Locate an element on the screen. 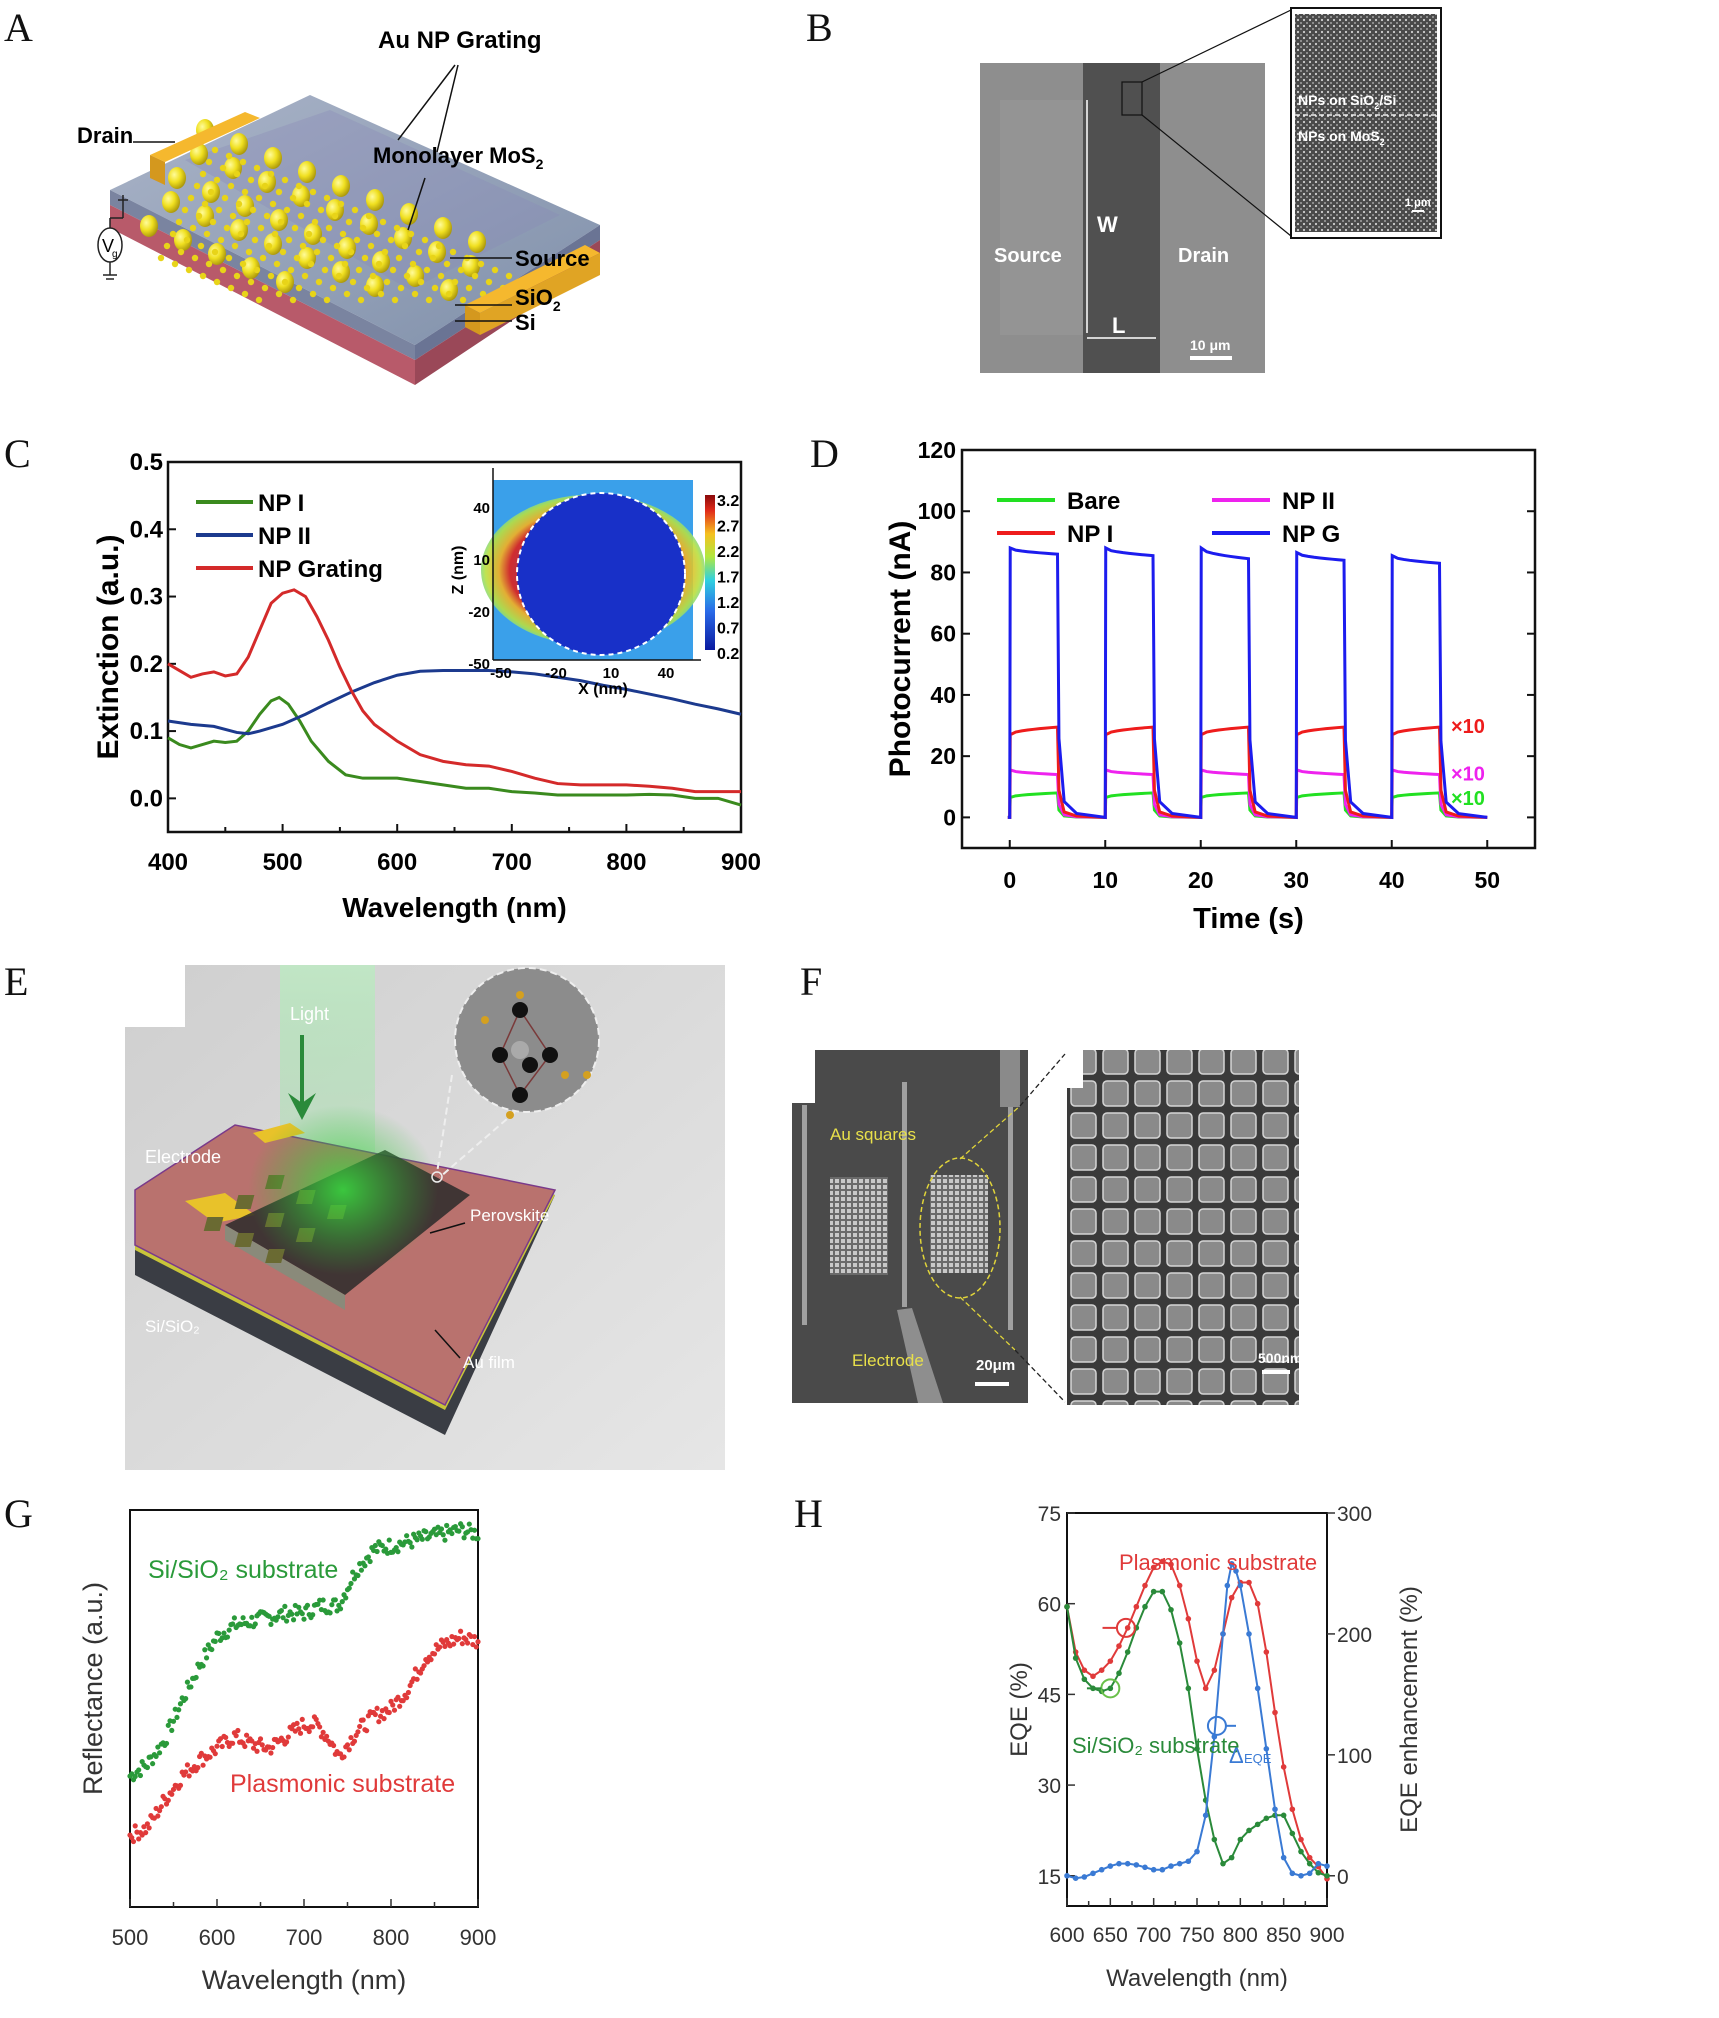  legend-label: NP Grating is located at coordinates (320, 569).